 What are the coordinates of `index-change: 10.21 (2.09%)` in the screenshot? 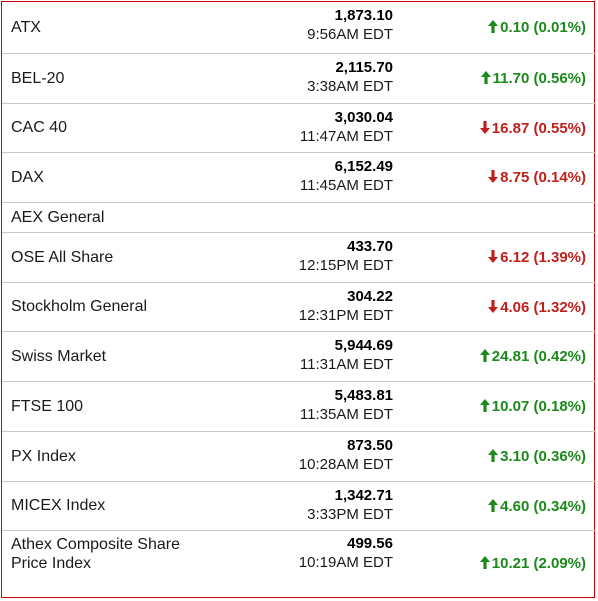 It's located at (532, 564).